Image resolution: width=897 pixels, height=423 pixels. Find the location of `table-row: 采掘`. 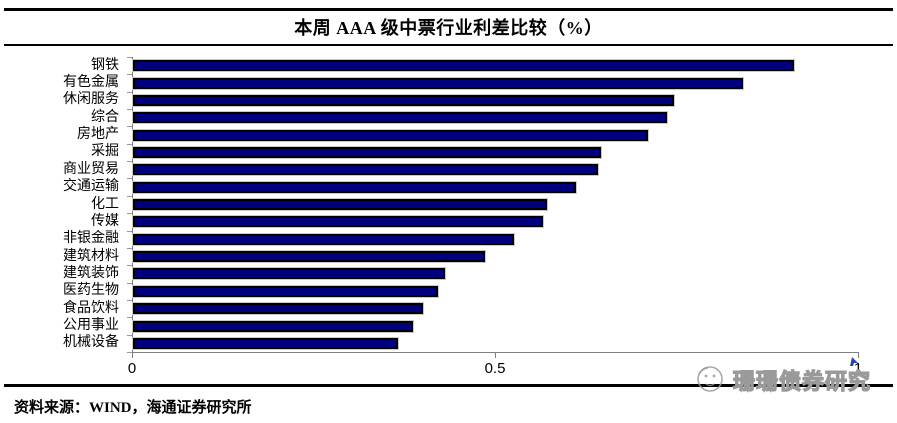

table-row: 采掘 is located at coordinates (448, 152).